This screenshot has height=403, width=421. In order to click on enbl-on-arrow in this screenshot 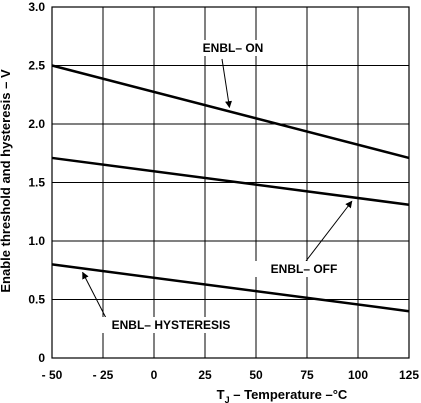, I will do `click(226, 83)`.